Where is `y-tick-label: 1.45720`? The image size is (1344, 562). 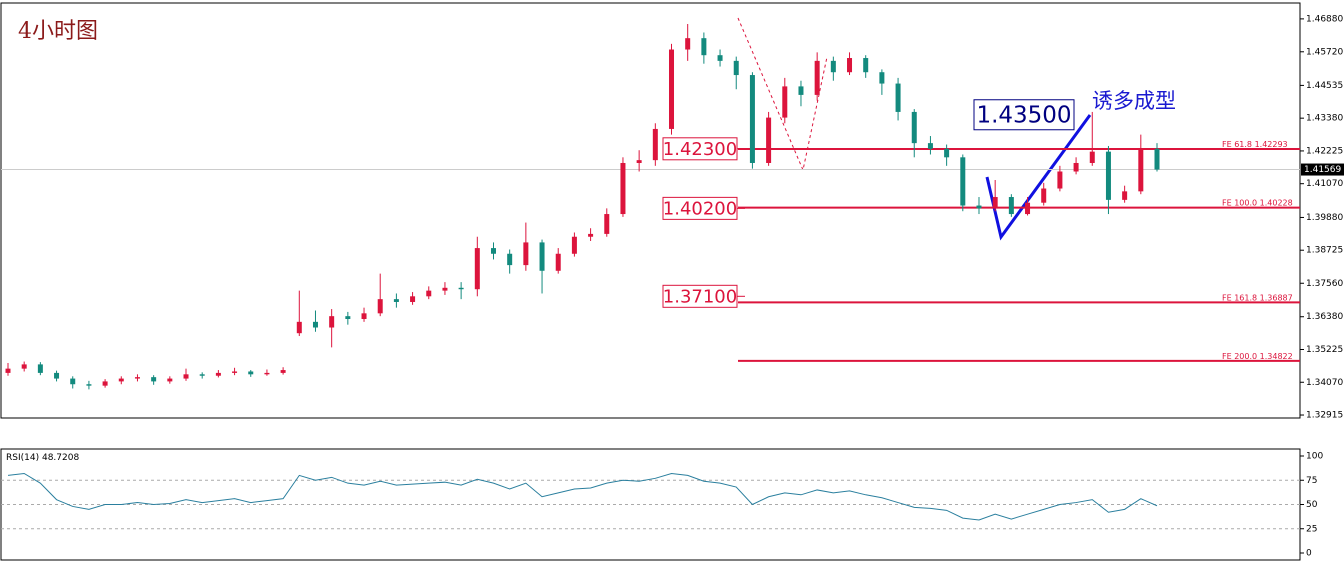 y-tick-label: 1.45720 is located at coordinates (1324, 52).